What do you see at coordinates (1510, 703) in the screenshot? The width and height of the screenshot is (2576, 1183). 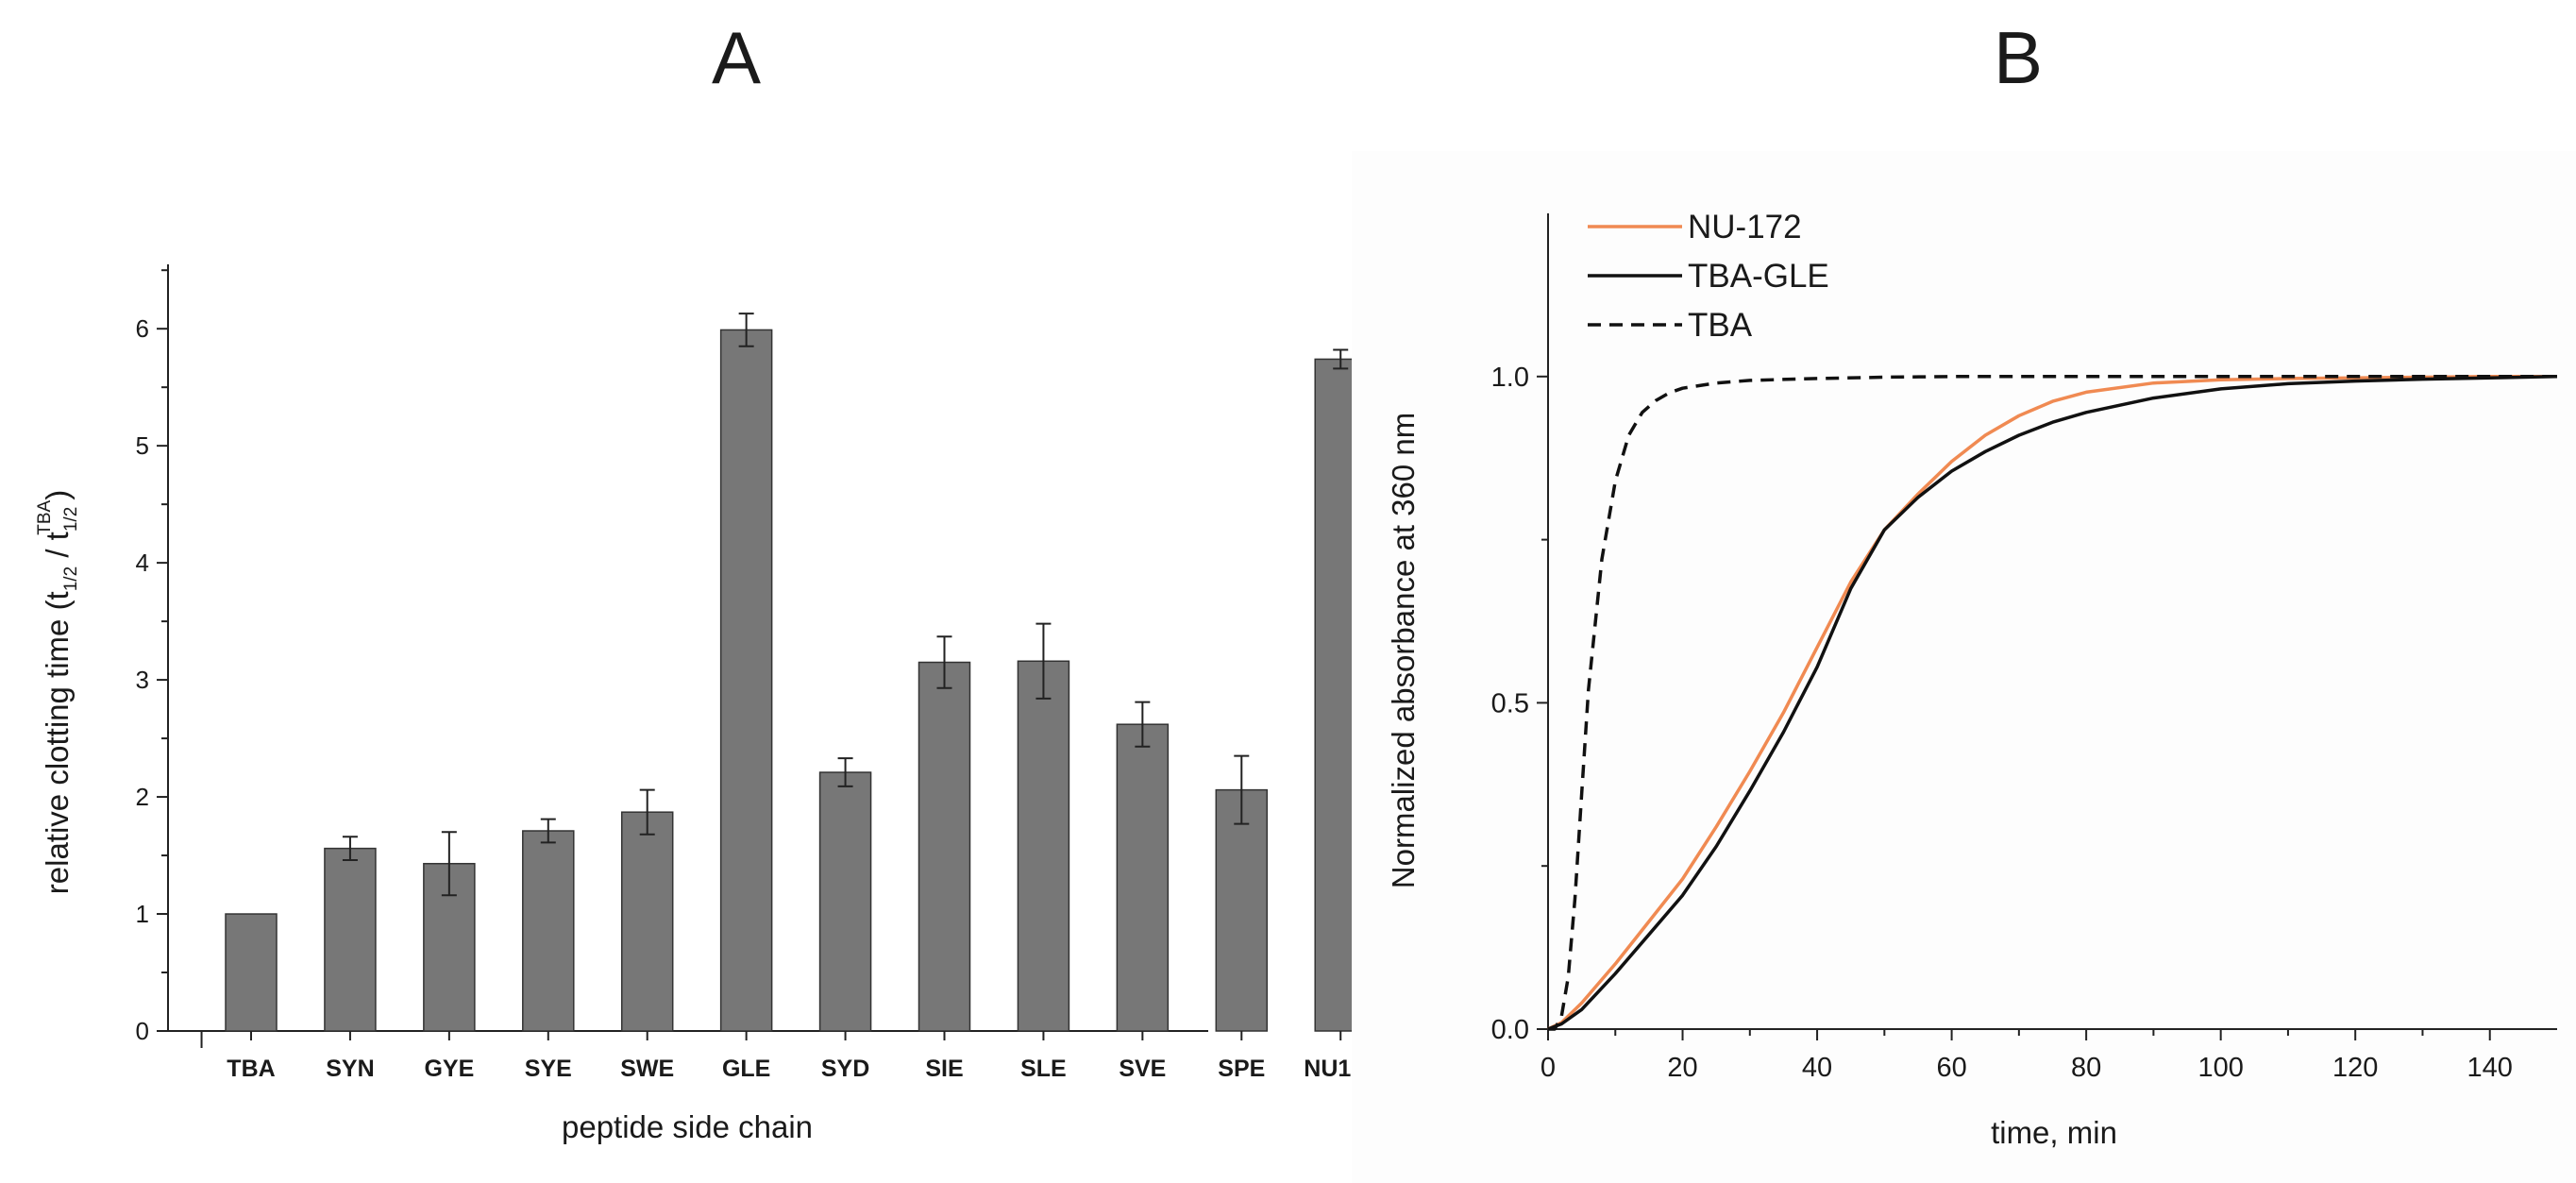 I see `b-y-tick-label: 0.5` at bounding box center [1510, 703].